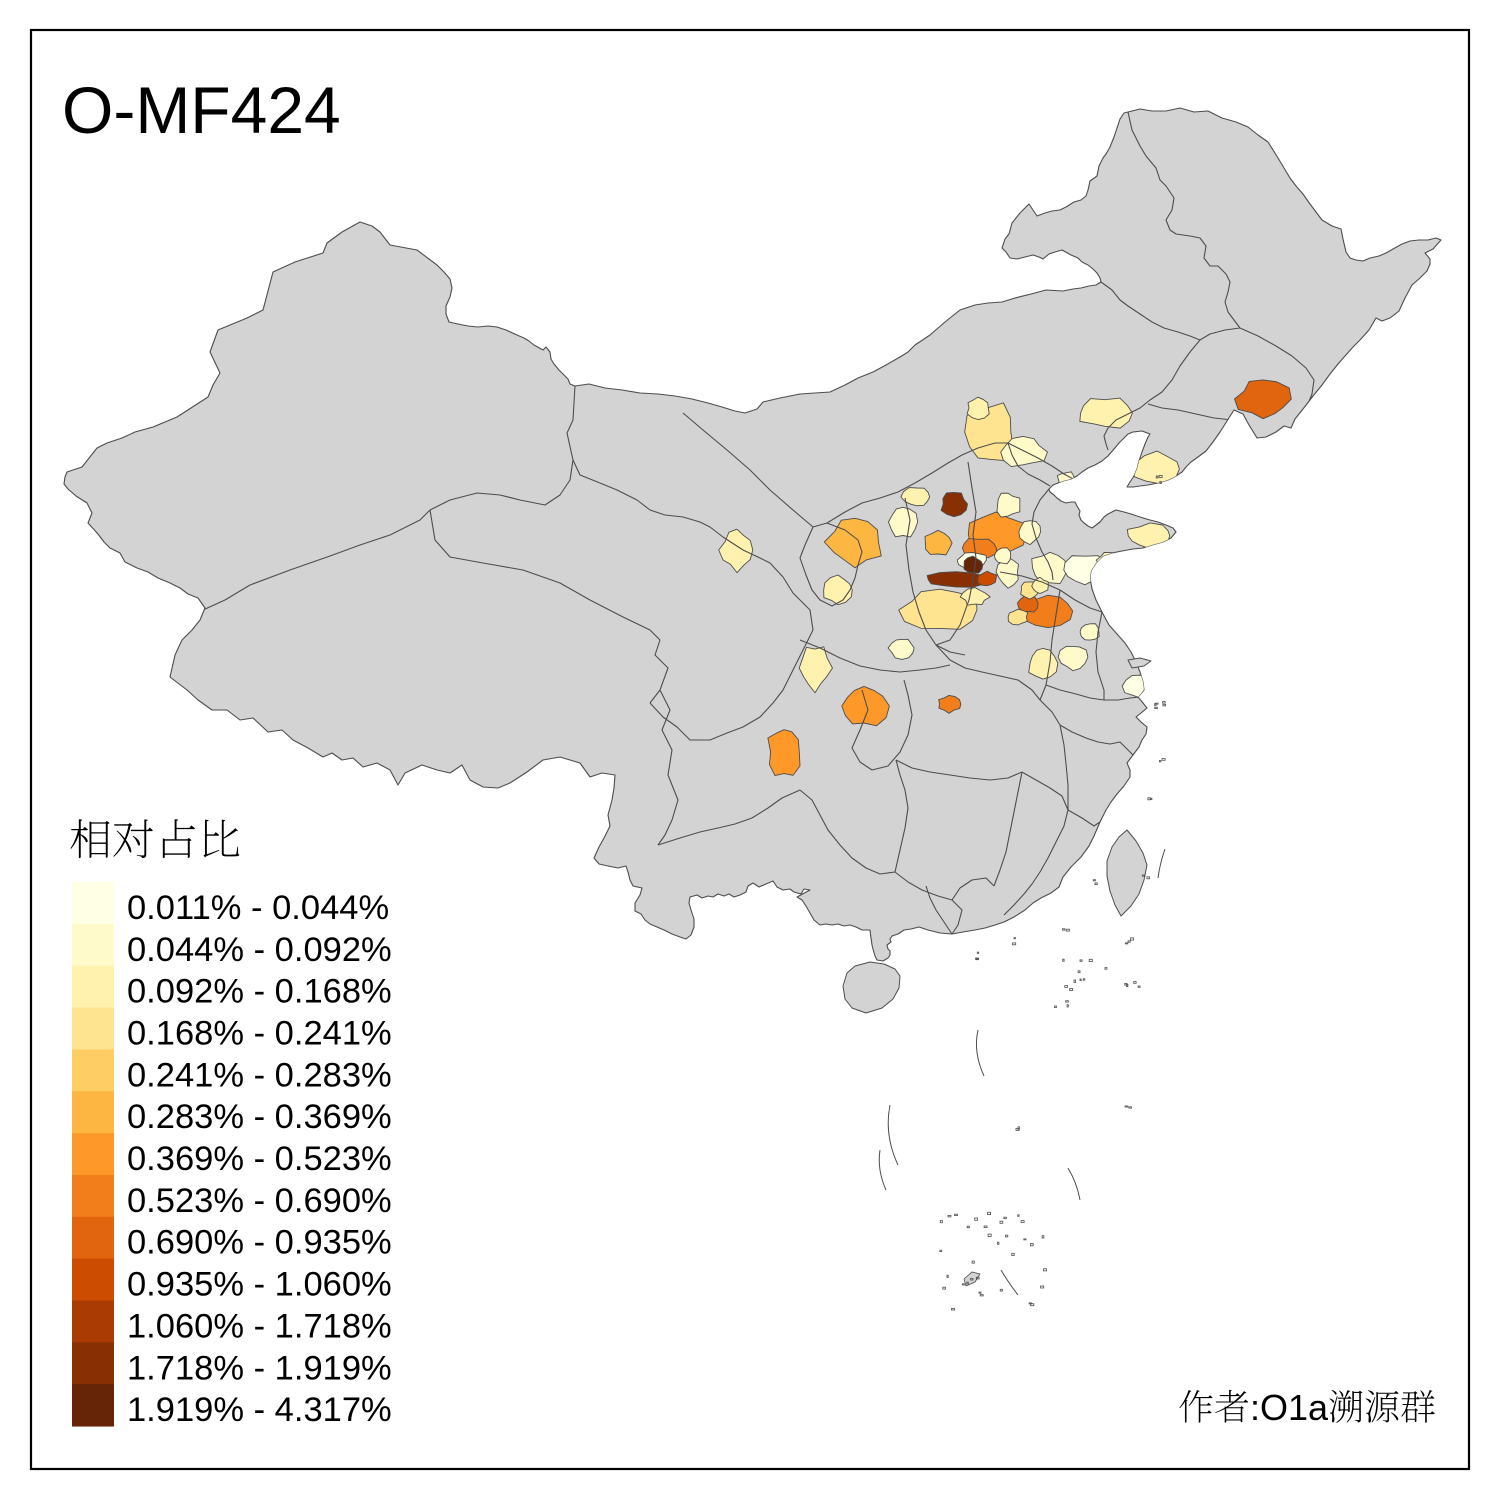 The width and height of the screenshot is (1500, 1505). What do you see at coordinates (259, 992) in the screenshot?
I see `svg-text: 0.092% - 0.168%` at bounding box center [259, 992].